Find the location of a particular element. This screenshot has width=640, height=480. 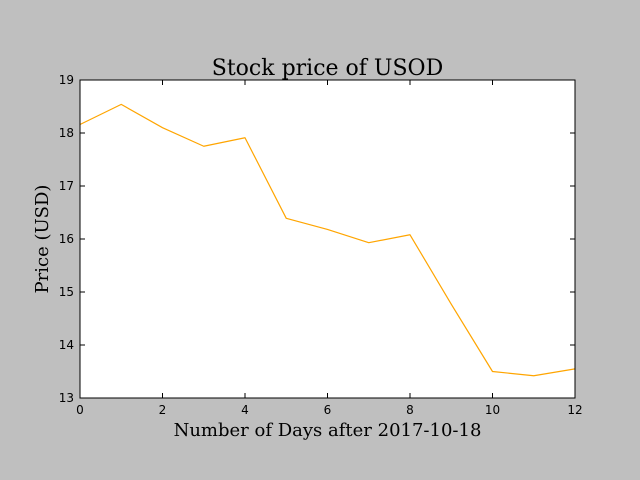

x-tick-label: 10 is located at coordinates (492, 410).